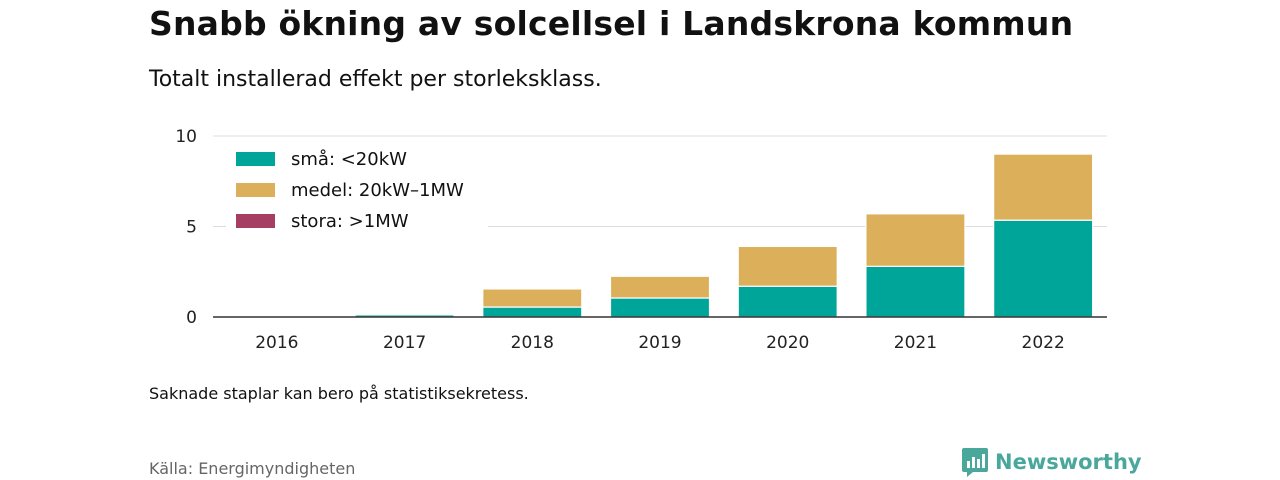 The image size is (1280, 480). I want to click on x-tick-label: 2017, so click(404, 343).